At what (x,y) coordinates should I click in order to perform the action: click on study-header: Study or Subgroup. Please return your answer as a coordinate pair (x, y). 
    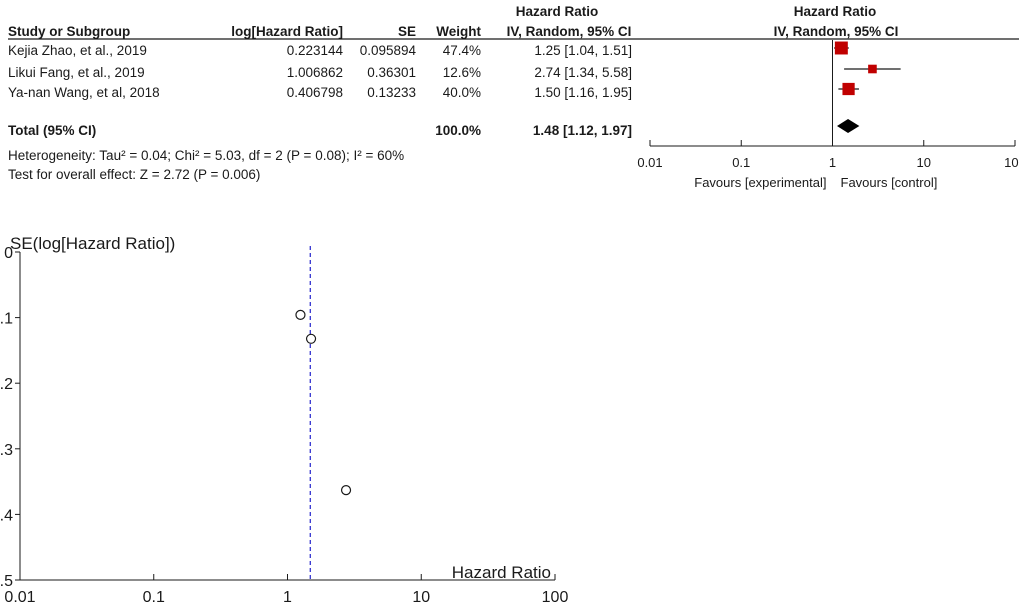
    Looking at the image, I should click on (69, 31).